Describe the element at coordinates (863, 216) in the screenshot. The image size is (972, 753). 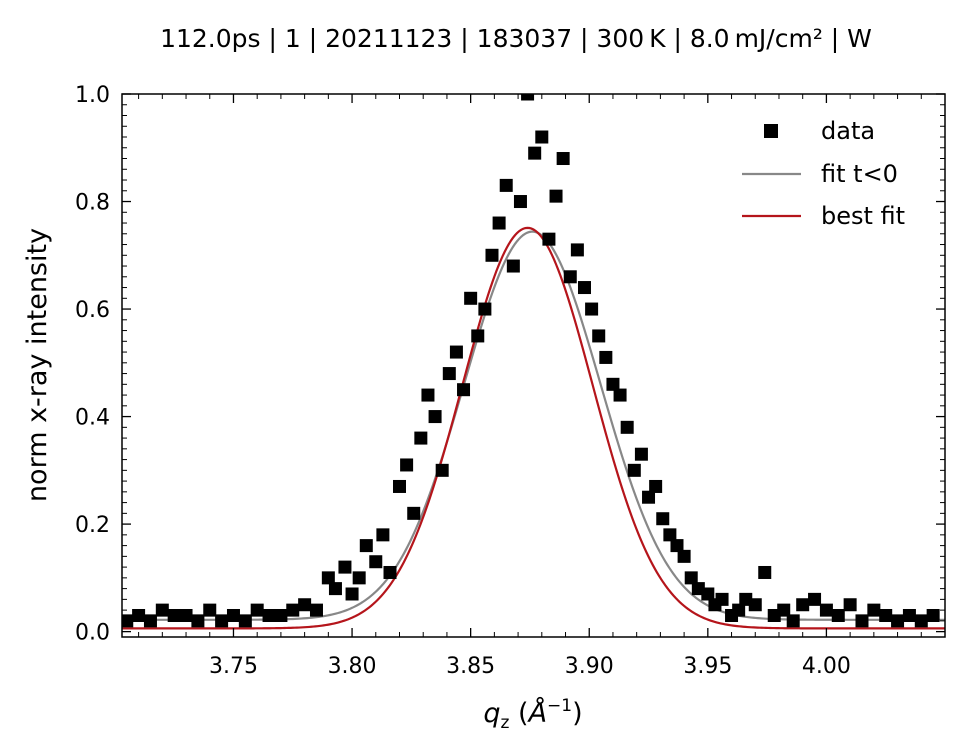
I see `legend-label: best fit` at that location.